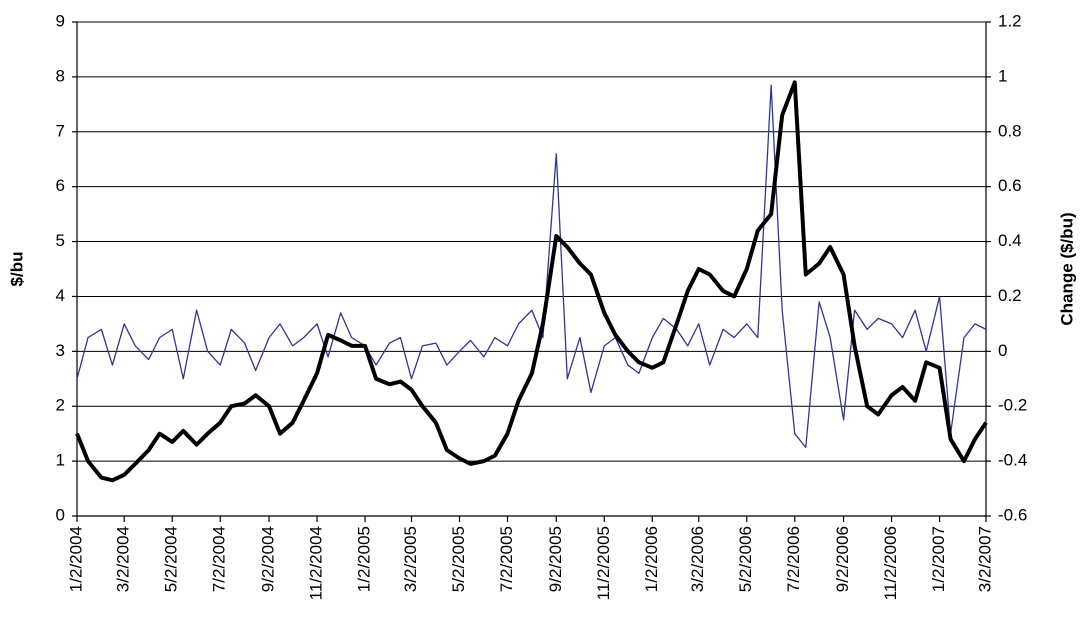  What do you see at coordinates (316, 563) in the screenshot?
I see `x-tick-label: 11/2/2004` at bounding box center [316, 563].